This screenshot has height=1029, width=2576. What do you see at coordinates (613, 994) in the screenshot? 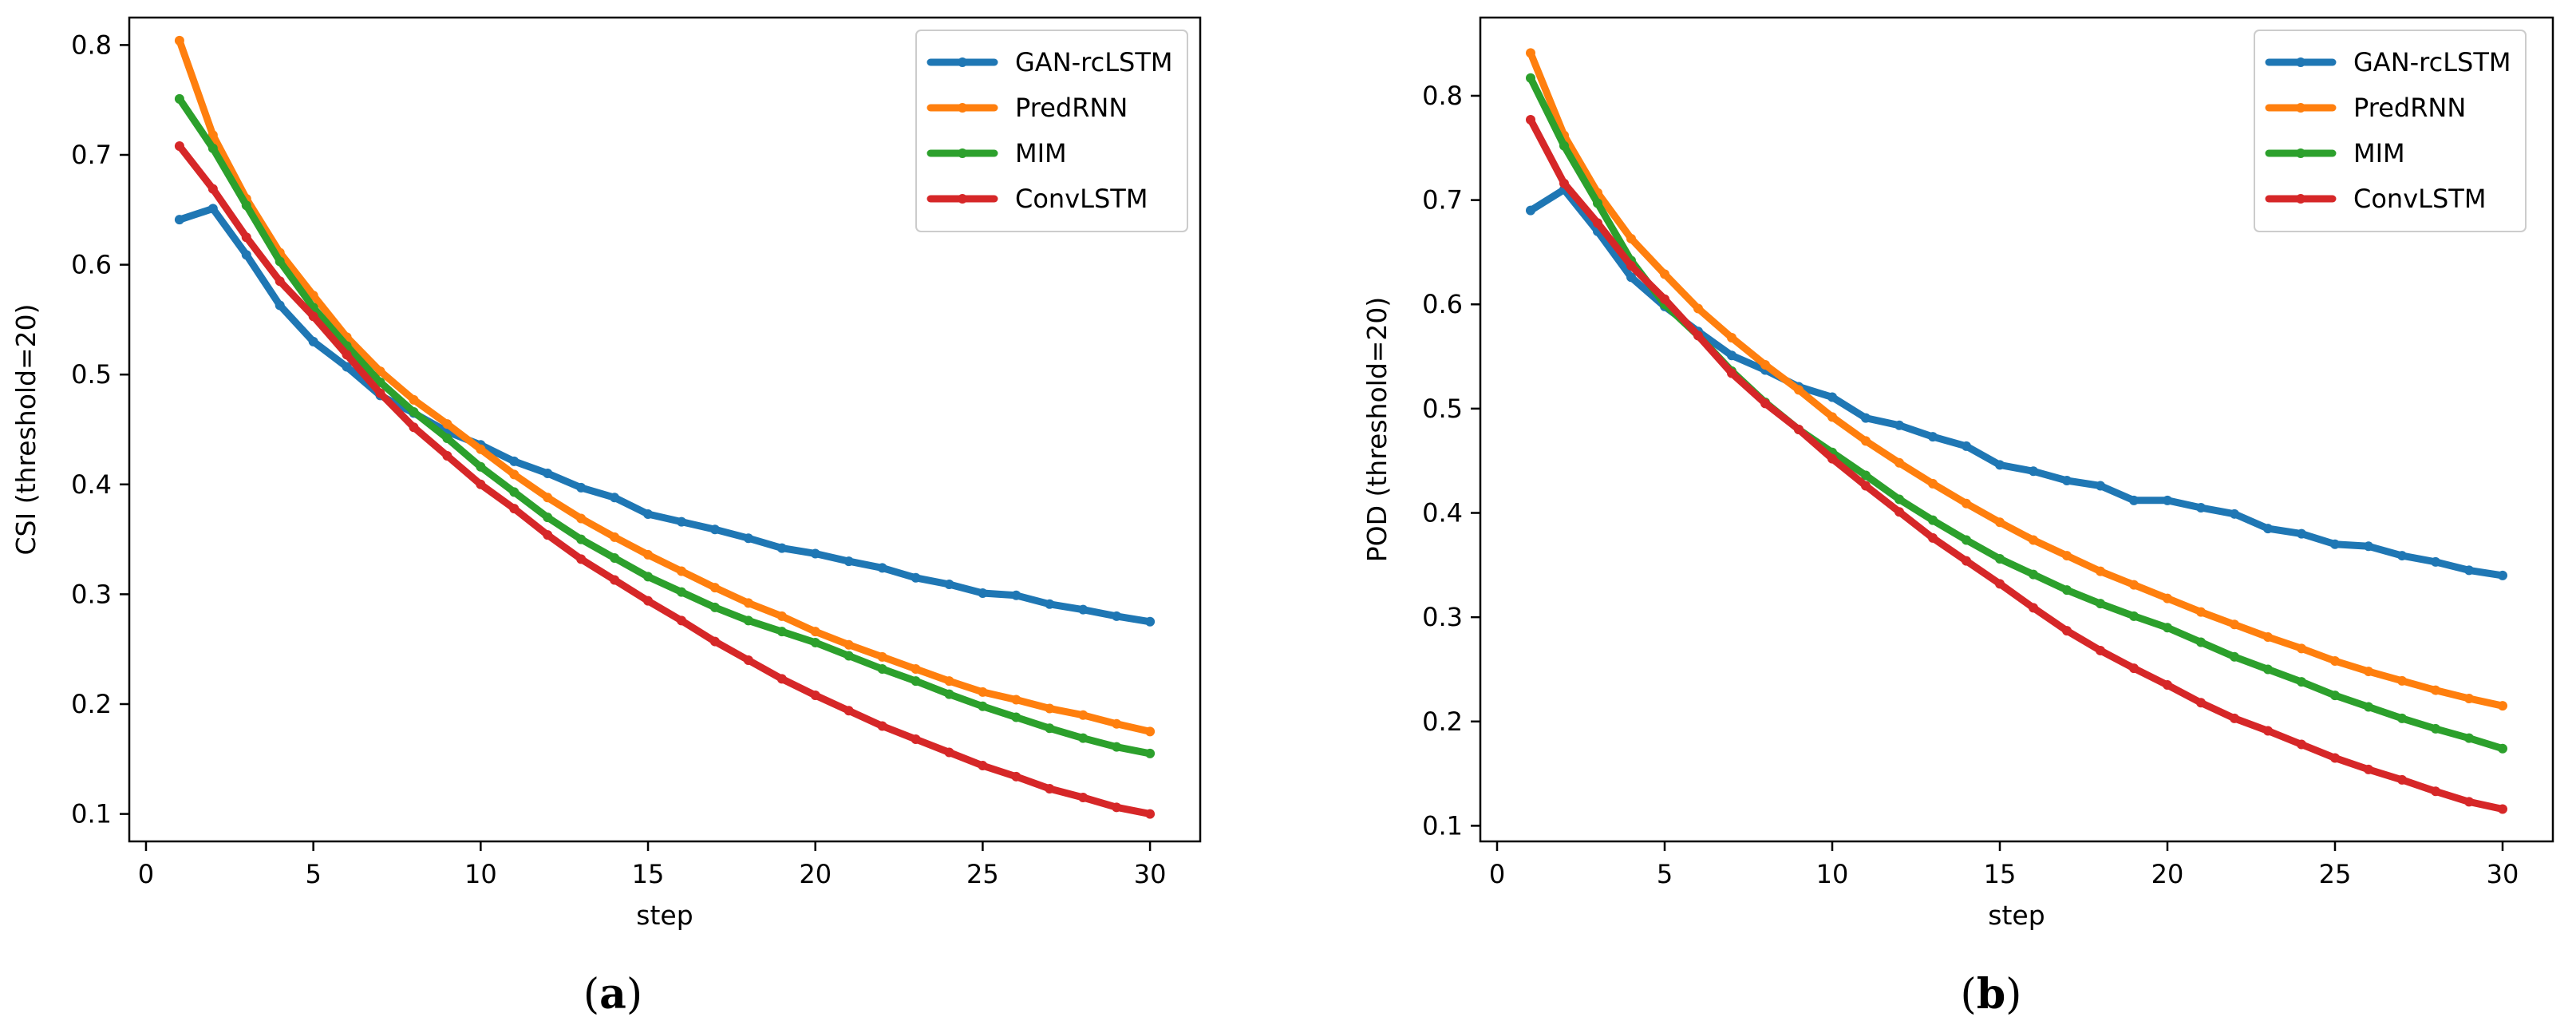
I see `caption-a: (a)` at bounding box center [613, 994].